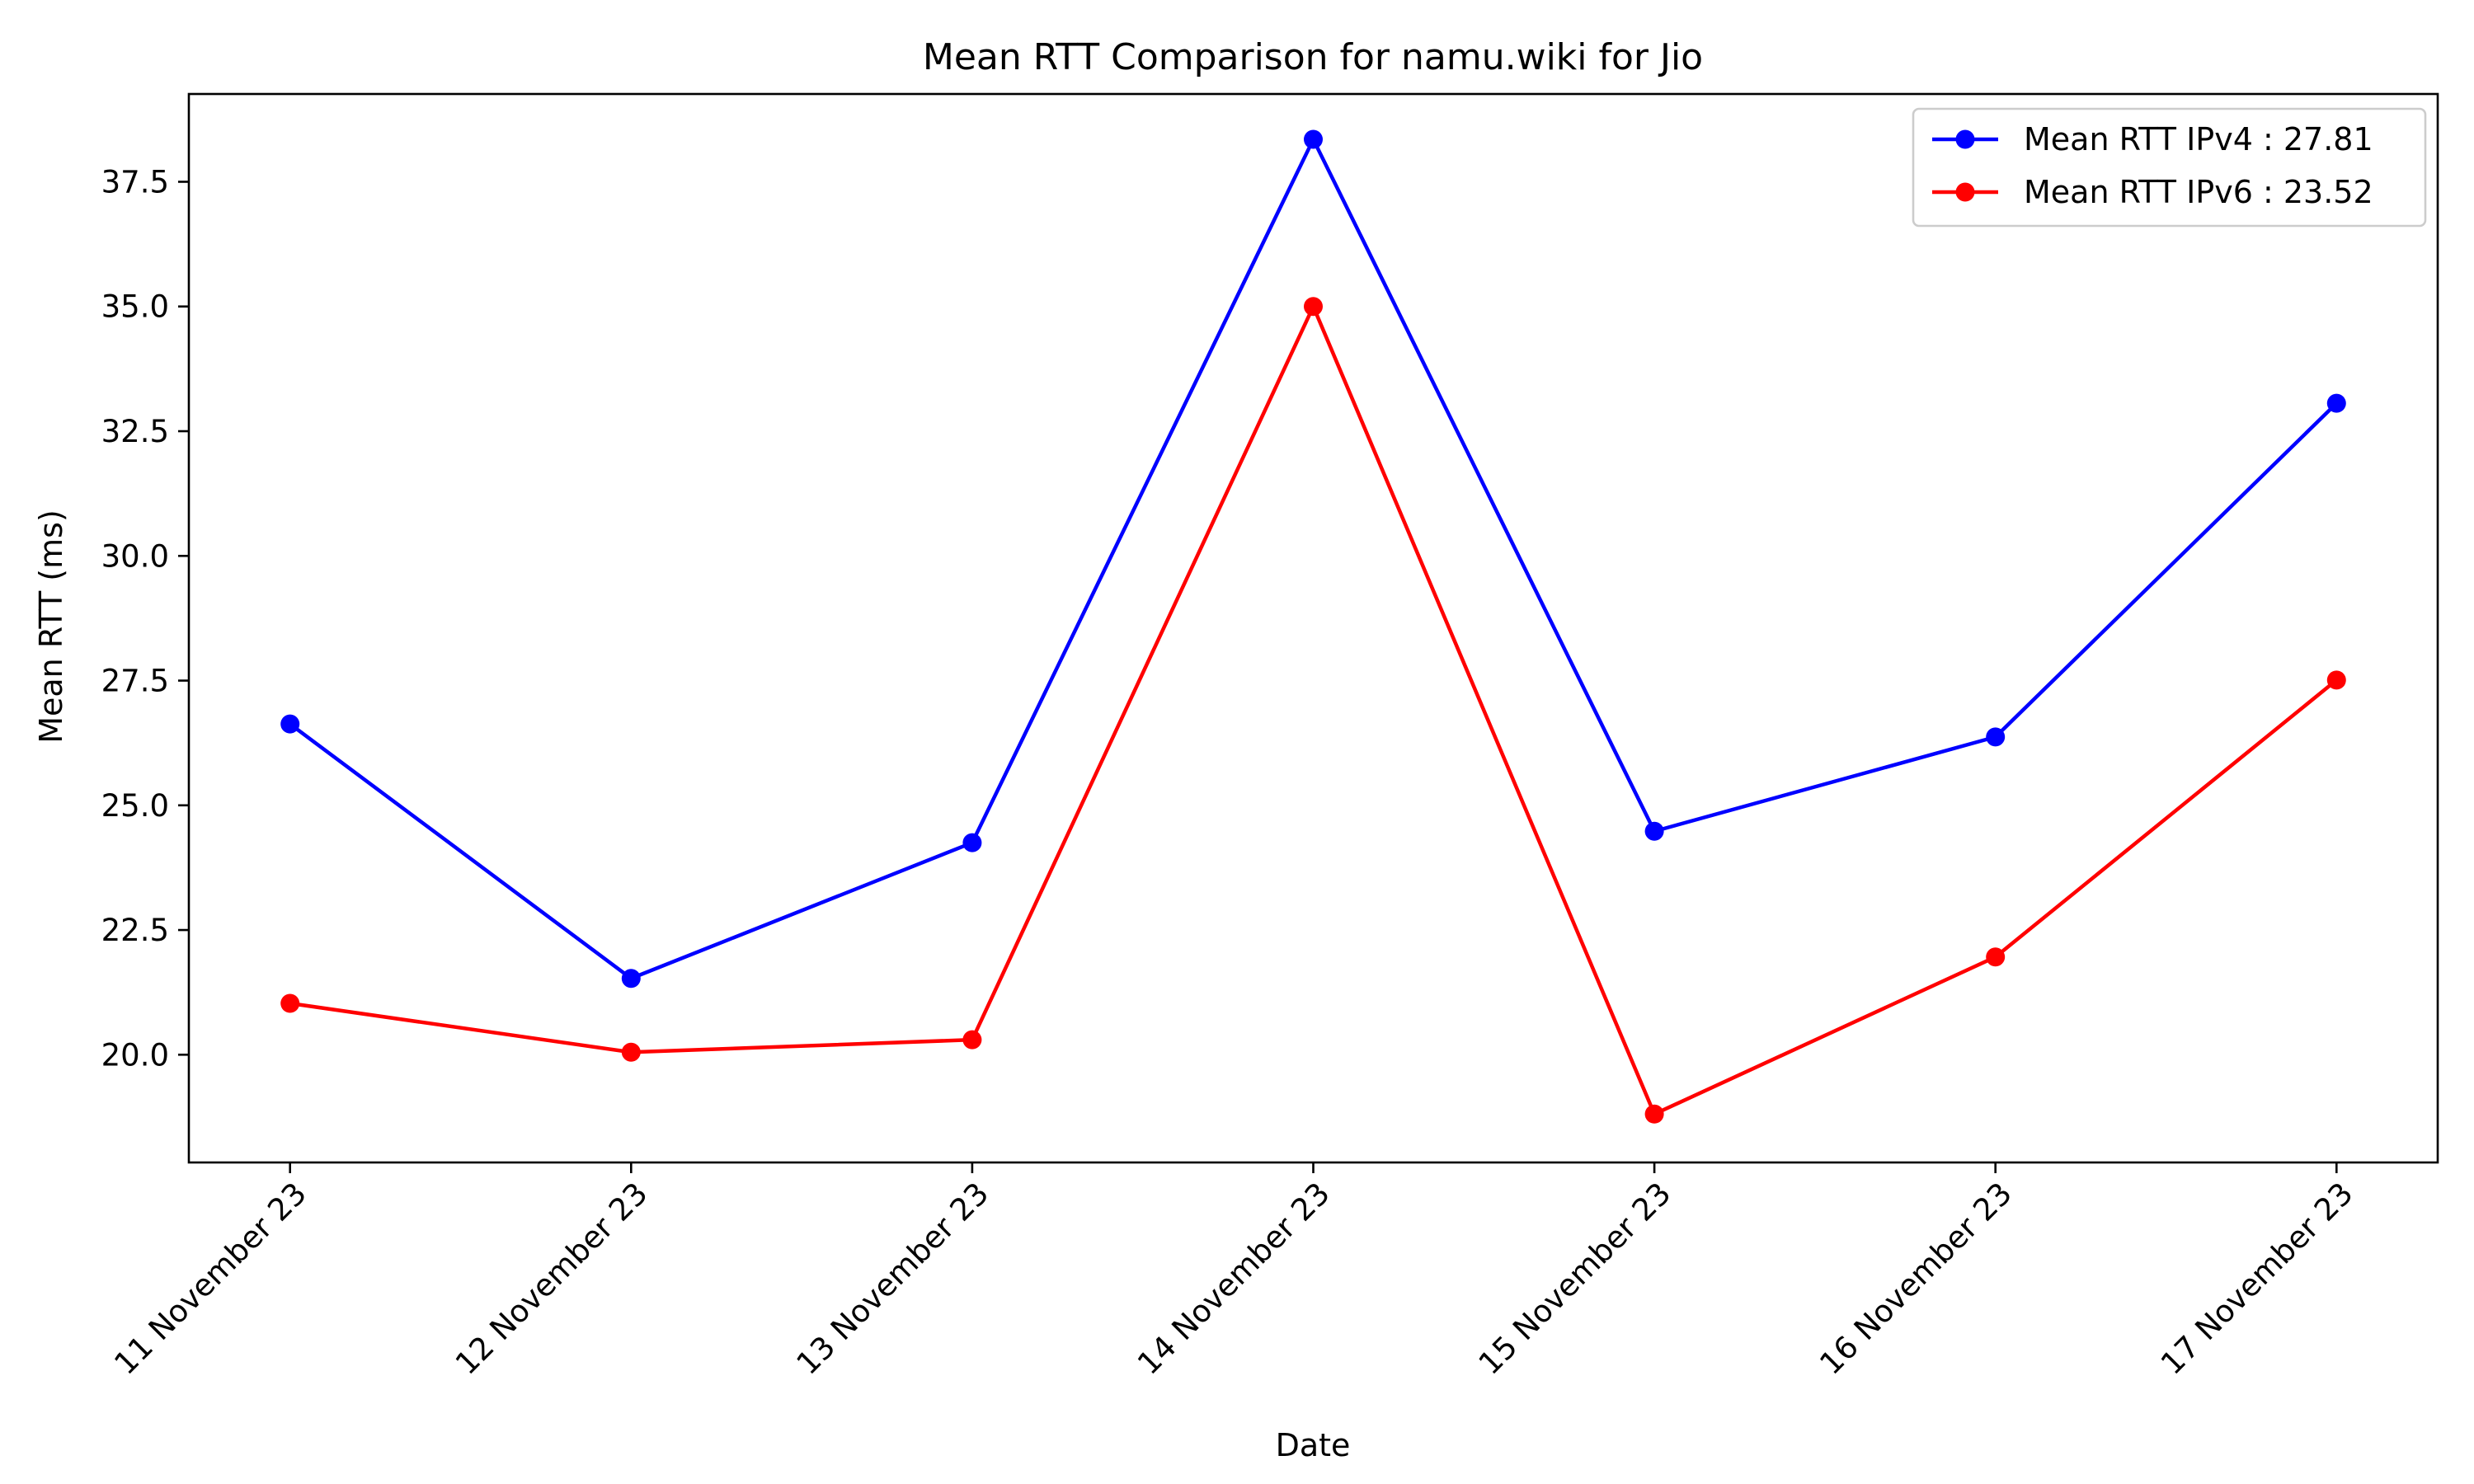 The image size is (2474, 1484). What do you see at coordinates (51, 627) in the screenshot?
I see `y-axis-label: Mean RTT (ms)` at bounding box center [51, 627].